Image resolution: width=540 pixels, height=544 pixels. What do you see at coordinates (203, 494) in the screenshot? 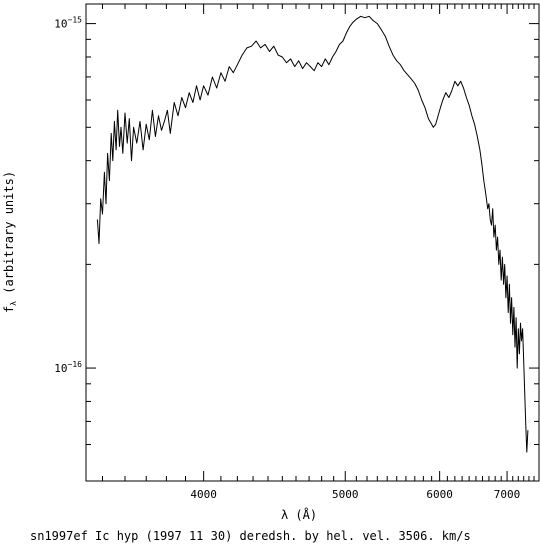
I see `x-tick-label: 4000` at bounding box center [203, 494].